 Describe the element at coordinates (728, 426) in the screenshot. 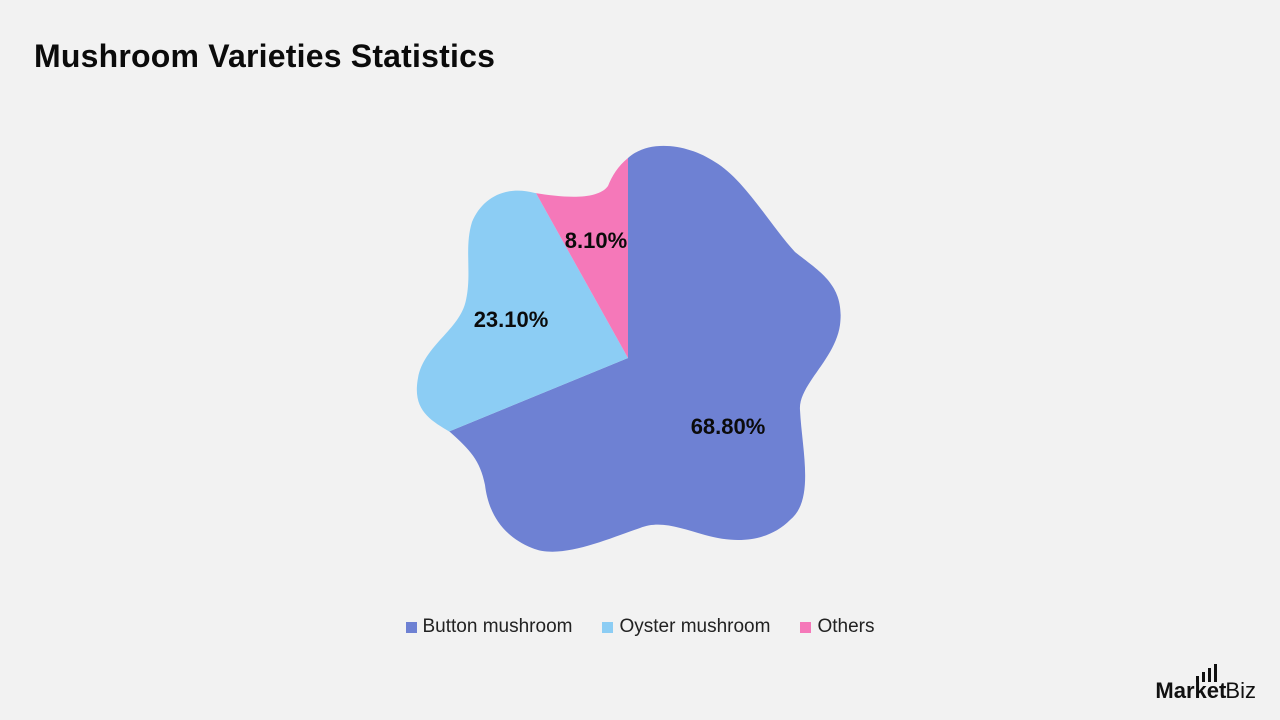

I see `slice-label-button-mushroom: 68.80%` at that location.